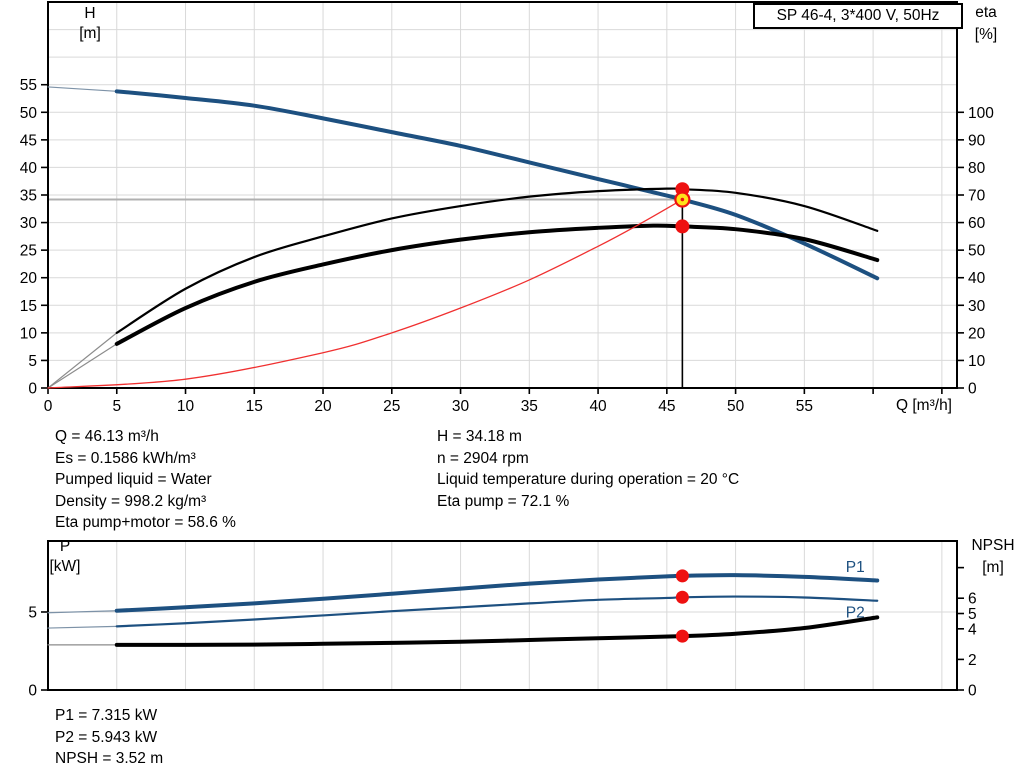 This screenshot has width=1024, height=781. I want to click on info-speed: n = 2904 rpm, so click(483, 458).